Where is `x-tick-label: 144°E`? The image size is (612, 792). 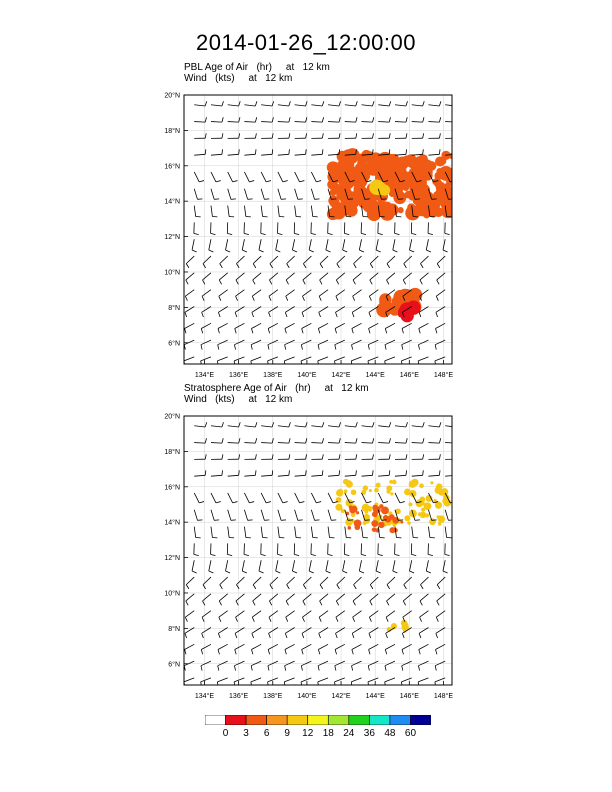 x-tick-label: 144°E is located at coordinates (375, 375).